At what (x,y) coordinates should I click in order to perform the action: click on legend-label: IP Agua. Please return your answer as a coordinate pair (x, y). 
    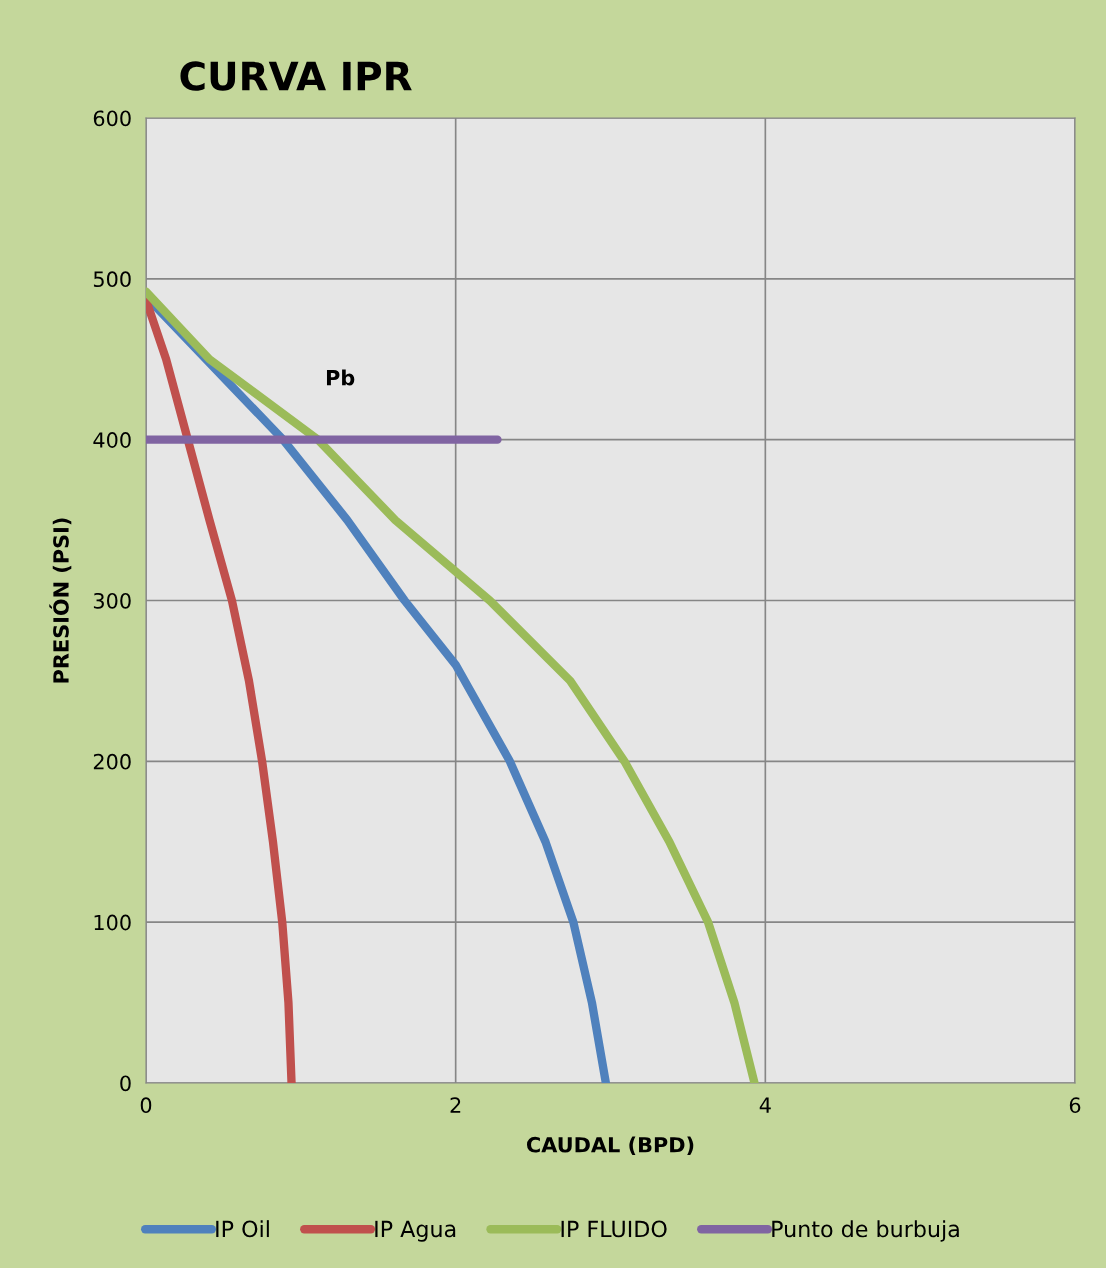
    Looking at the image, I should click on (415, 1231).